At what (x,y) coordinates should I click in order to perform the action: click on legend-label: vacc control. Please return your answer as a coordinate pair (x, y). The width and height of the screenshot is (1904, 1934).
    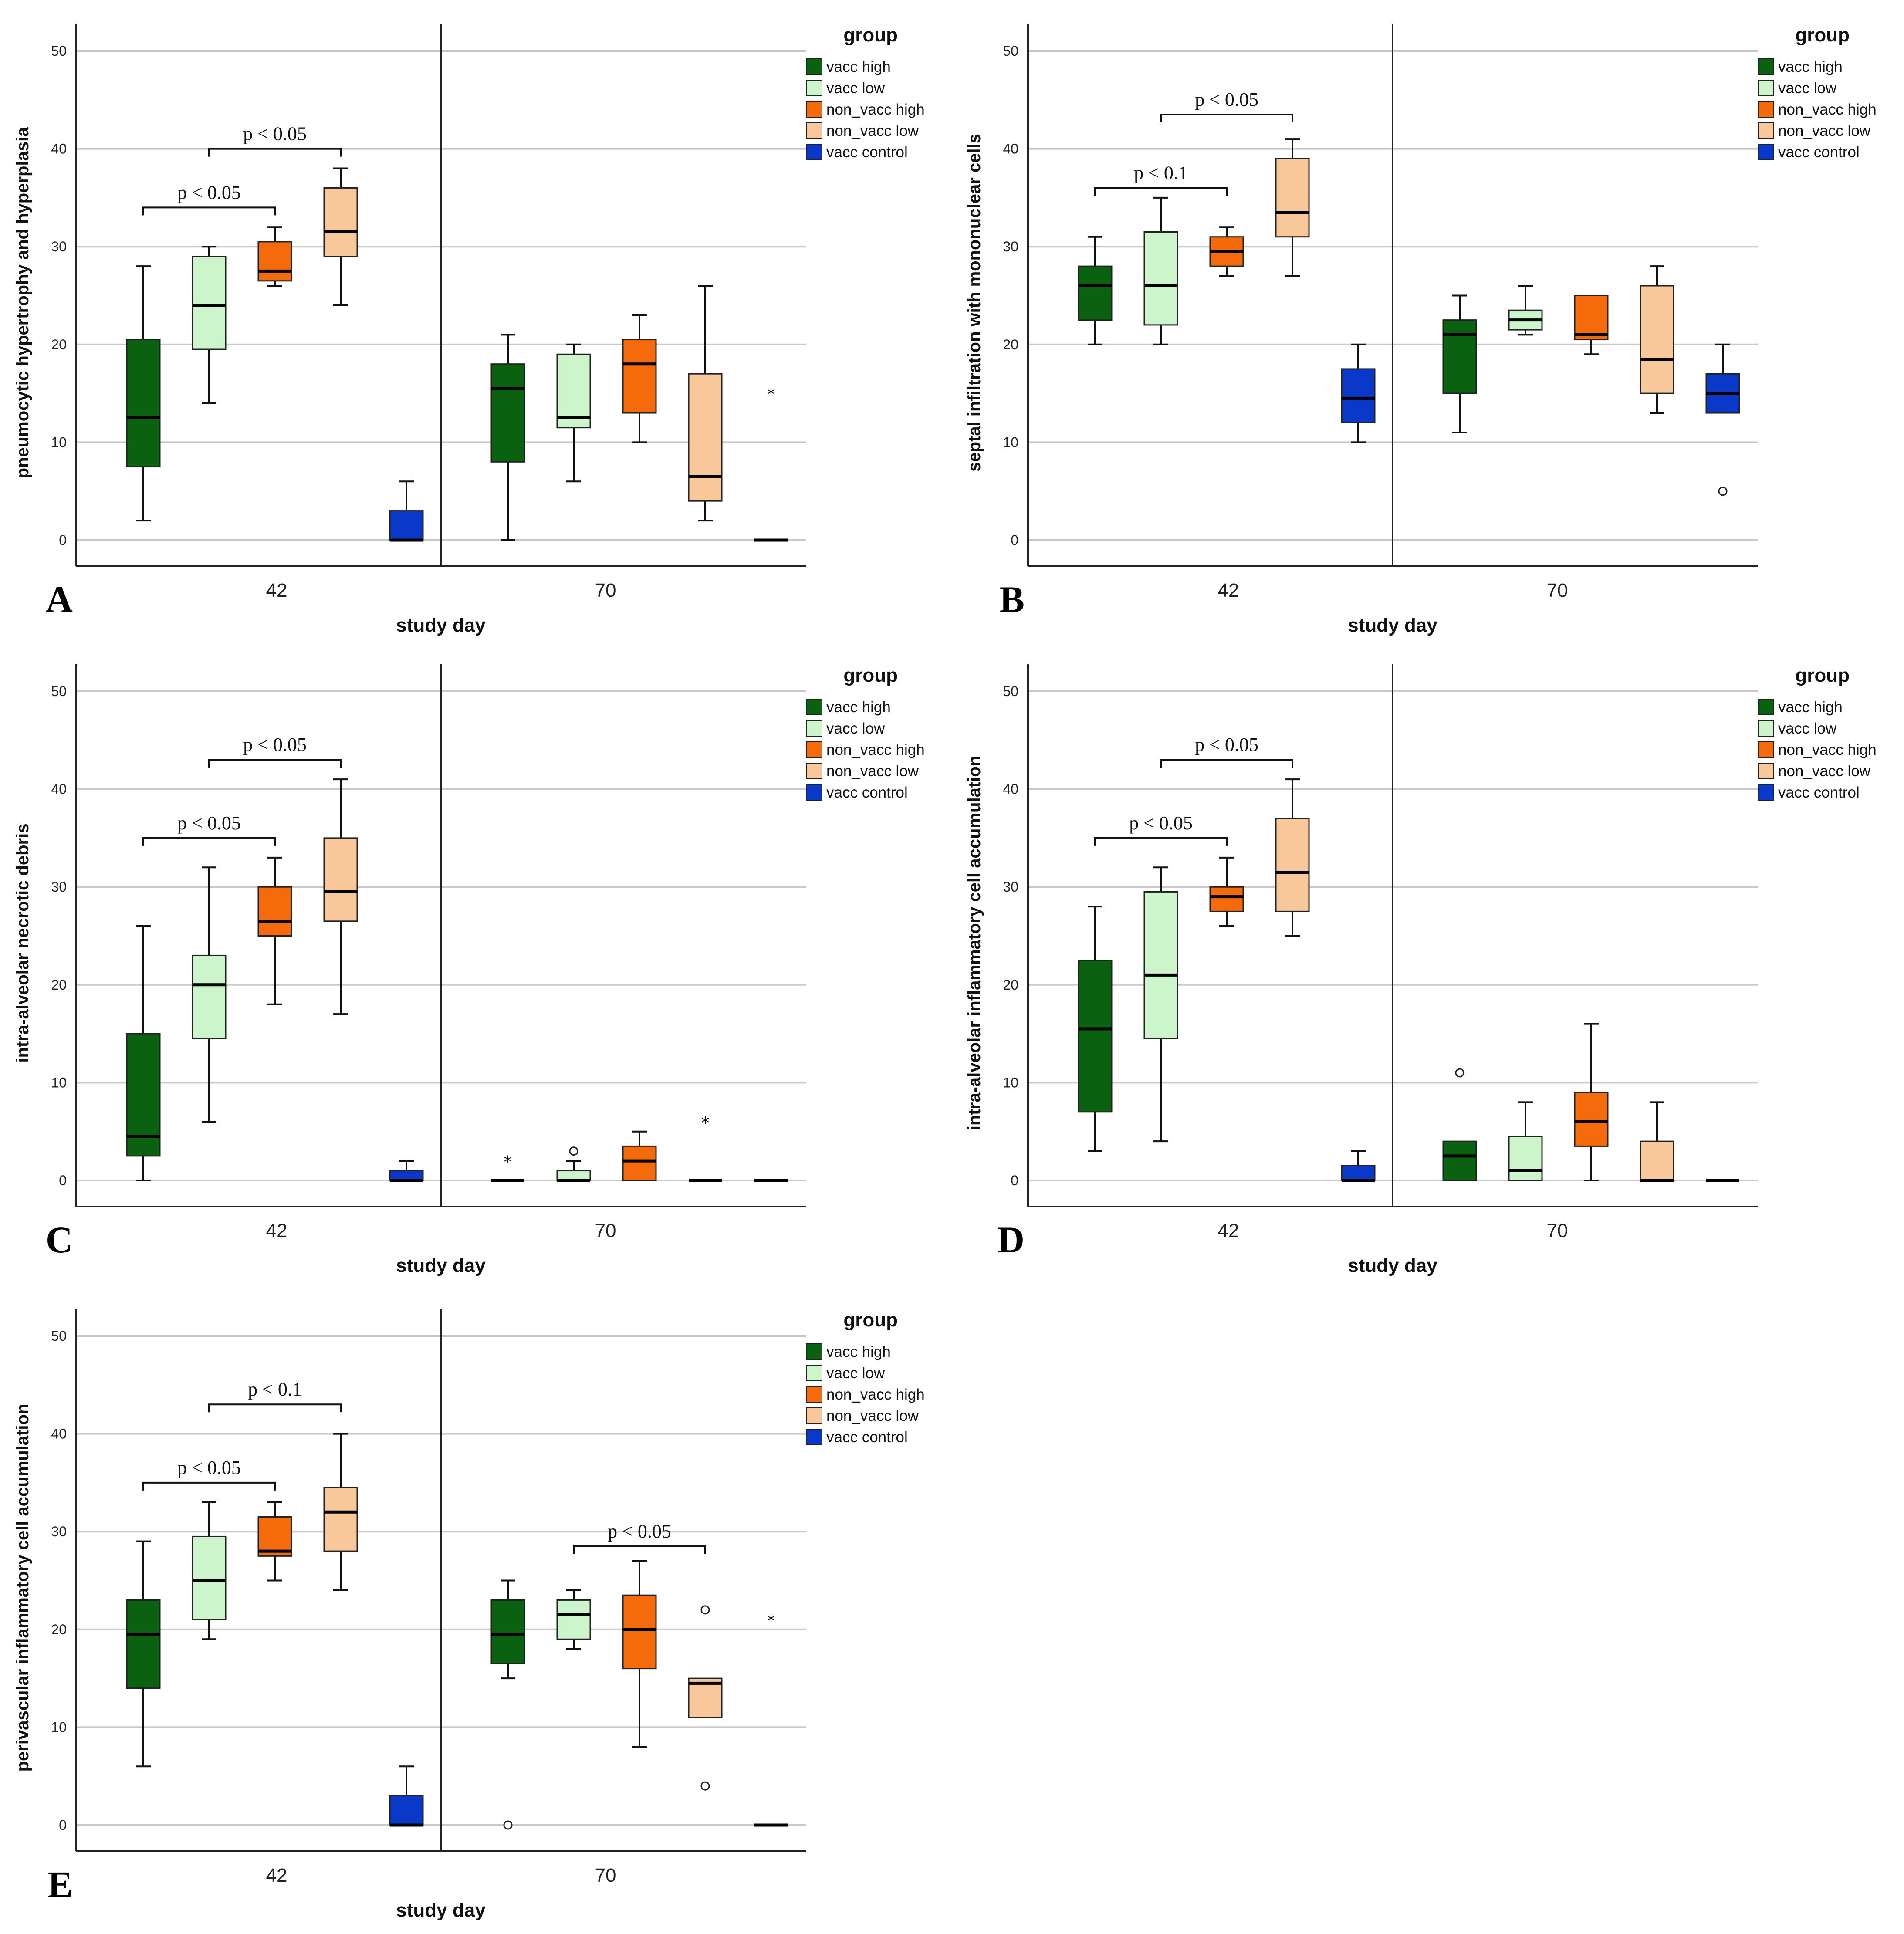
    Looking at the image, I should click on (867, 1437).